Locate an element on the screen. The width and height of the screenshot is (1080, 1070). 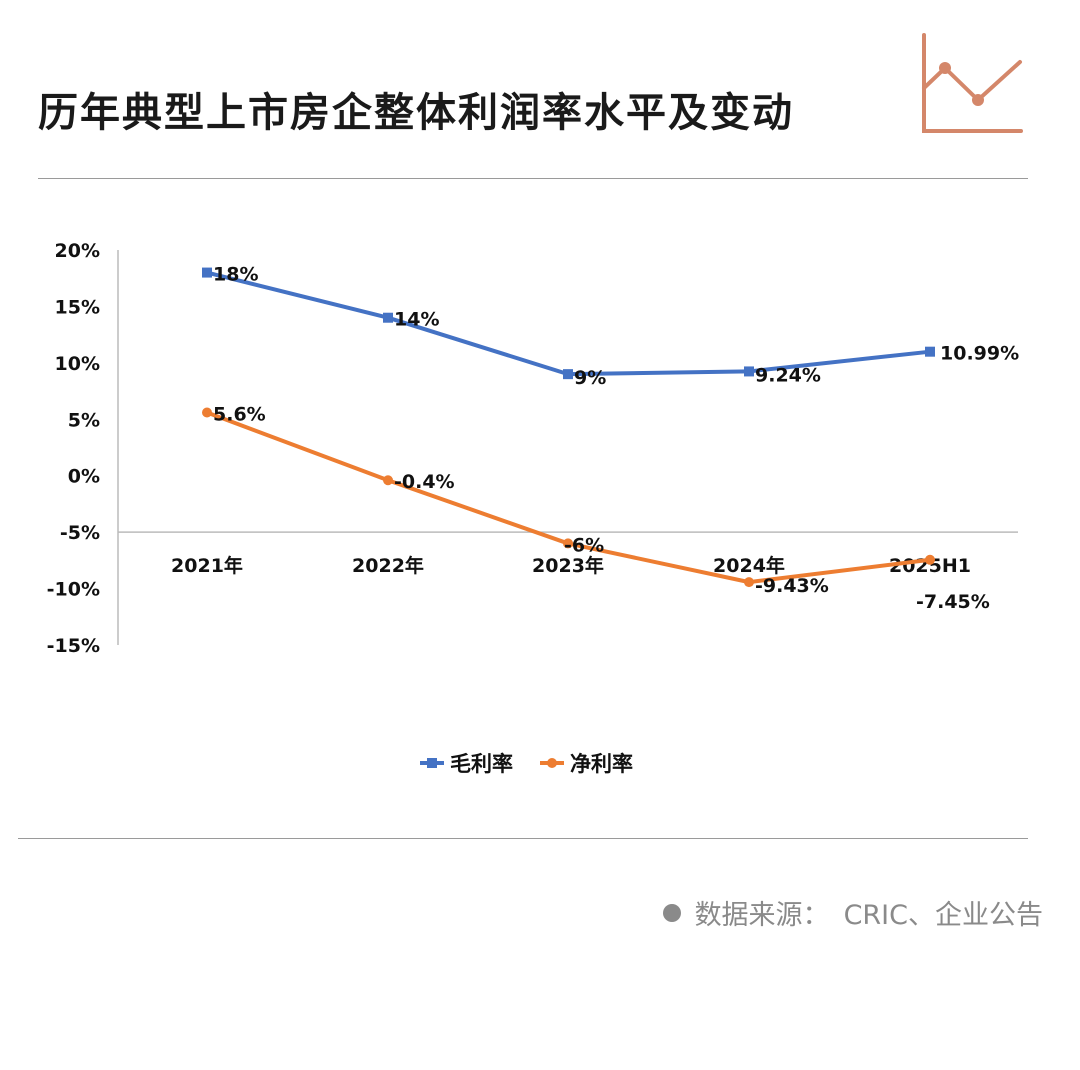
bottom-divider is located at coordinates (523, 838).